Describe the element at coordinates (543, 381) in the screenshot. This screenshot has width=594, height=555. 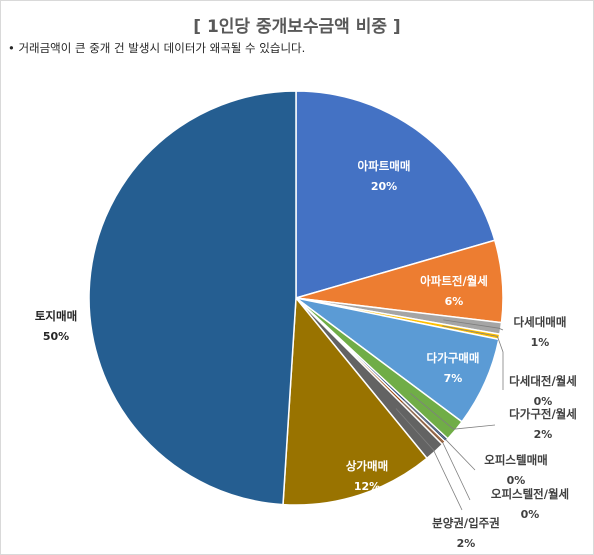
I see `slice-name-label: 다세대전/월세` at that location.